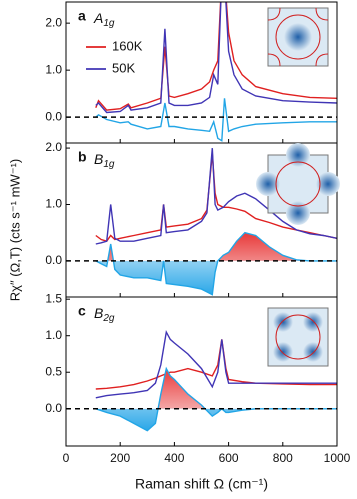  Describe the element at coordinates (53, 298) in the screenshot. I see `y-tick-label: 1.5` at that location.